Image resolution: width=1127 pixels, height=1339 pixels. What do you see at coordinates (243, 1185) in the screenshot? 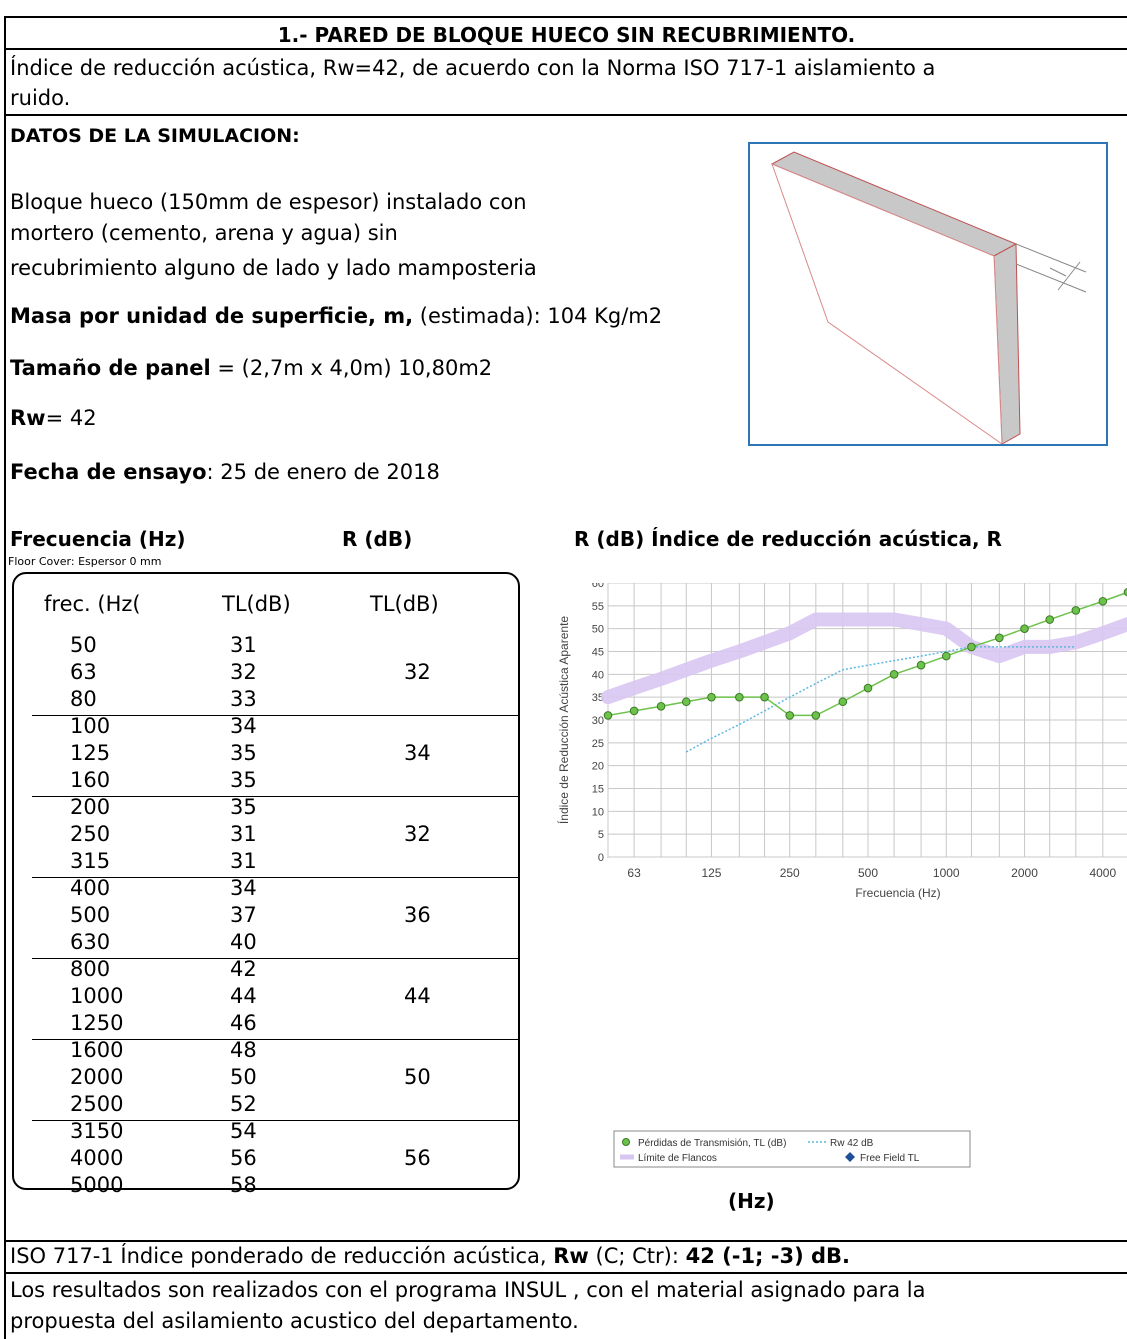
I see `table-cell-tl: 58` at bounding box center [243, 1185].